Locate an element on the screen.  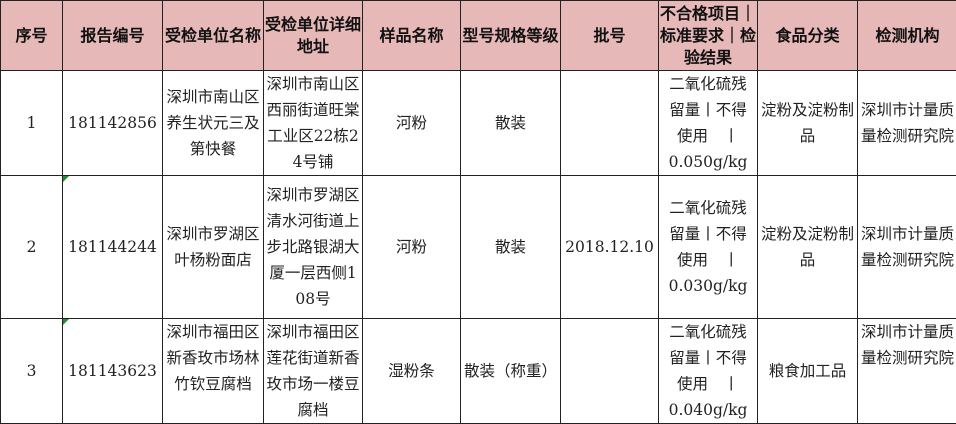
cell-sample: 湿粉条 is located at coordinates (412, 371).